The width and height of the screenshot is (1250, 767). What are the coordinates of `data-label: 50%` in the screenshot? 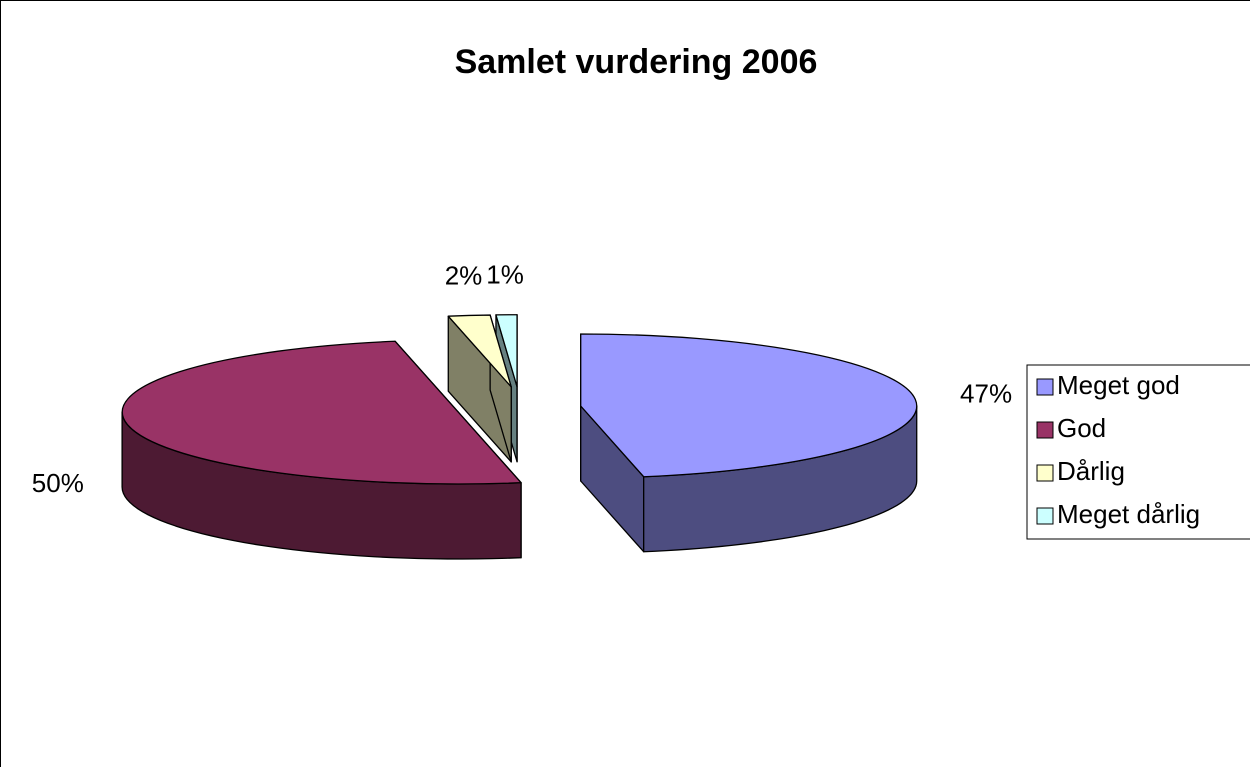 It's located at (58, 483).